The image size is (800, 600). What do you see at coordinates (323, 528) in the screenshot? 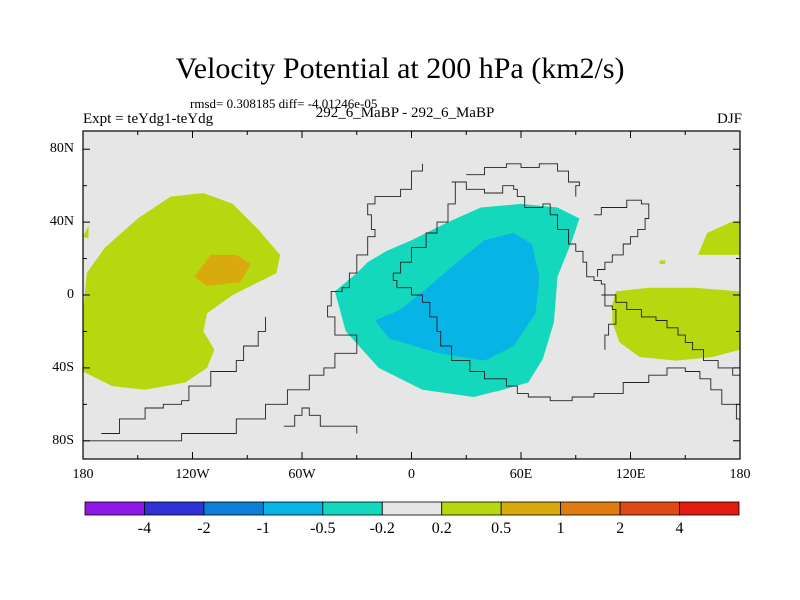
I see `colorbar-label: -0.5` at bounding box center [323, 528].